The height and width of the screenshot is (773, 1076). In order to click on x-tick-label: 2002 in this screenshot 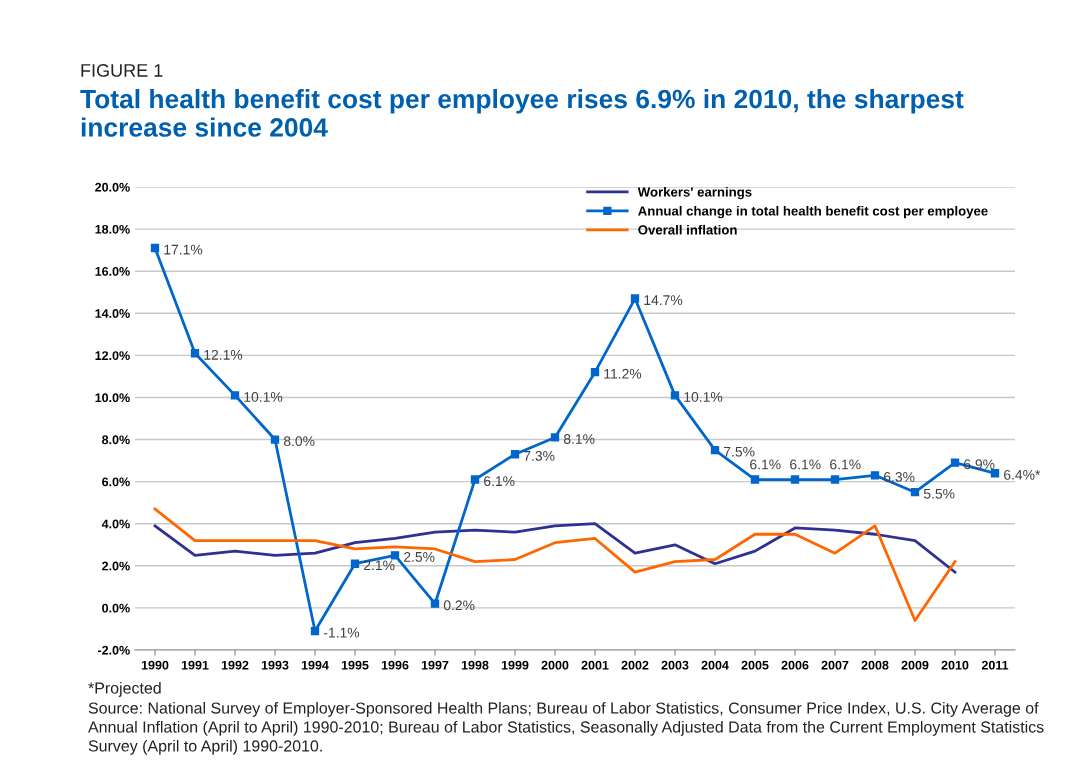, I will do `click(635, 665)`.